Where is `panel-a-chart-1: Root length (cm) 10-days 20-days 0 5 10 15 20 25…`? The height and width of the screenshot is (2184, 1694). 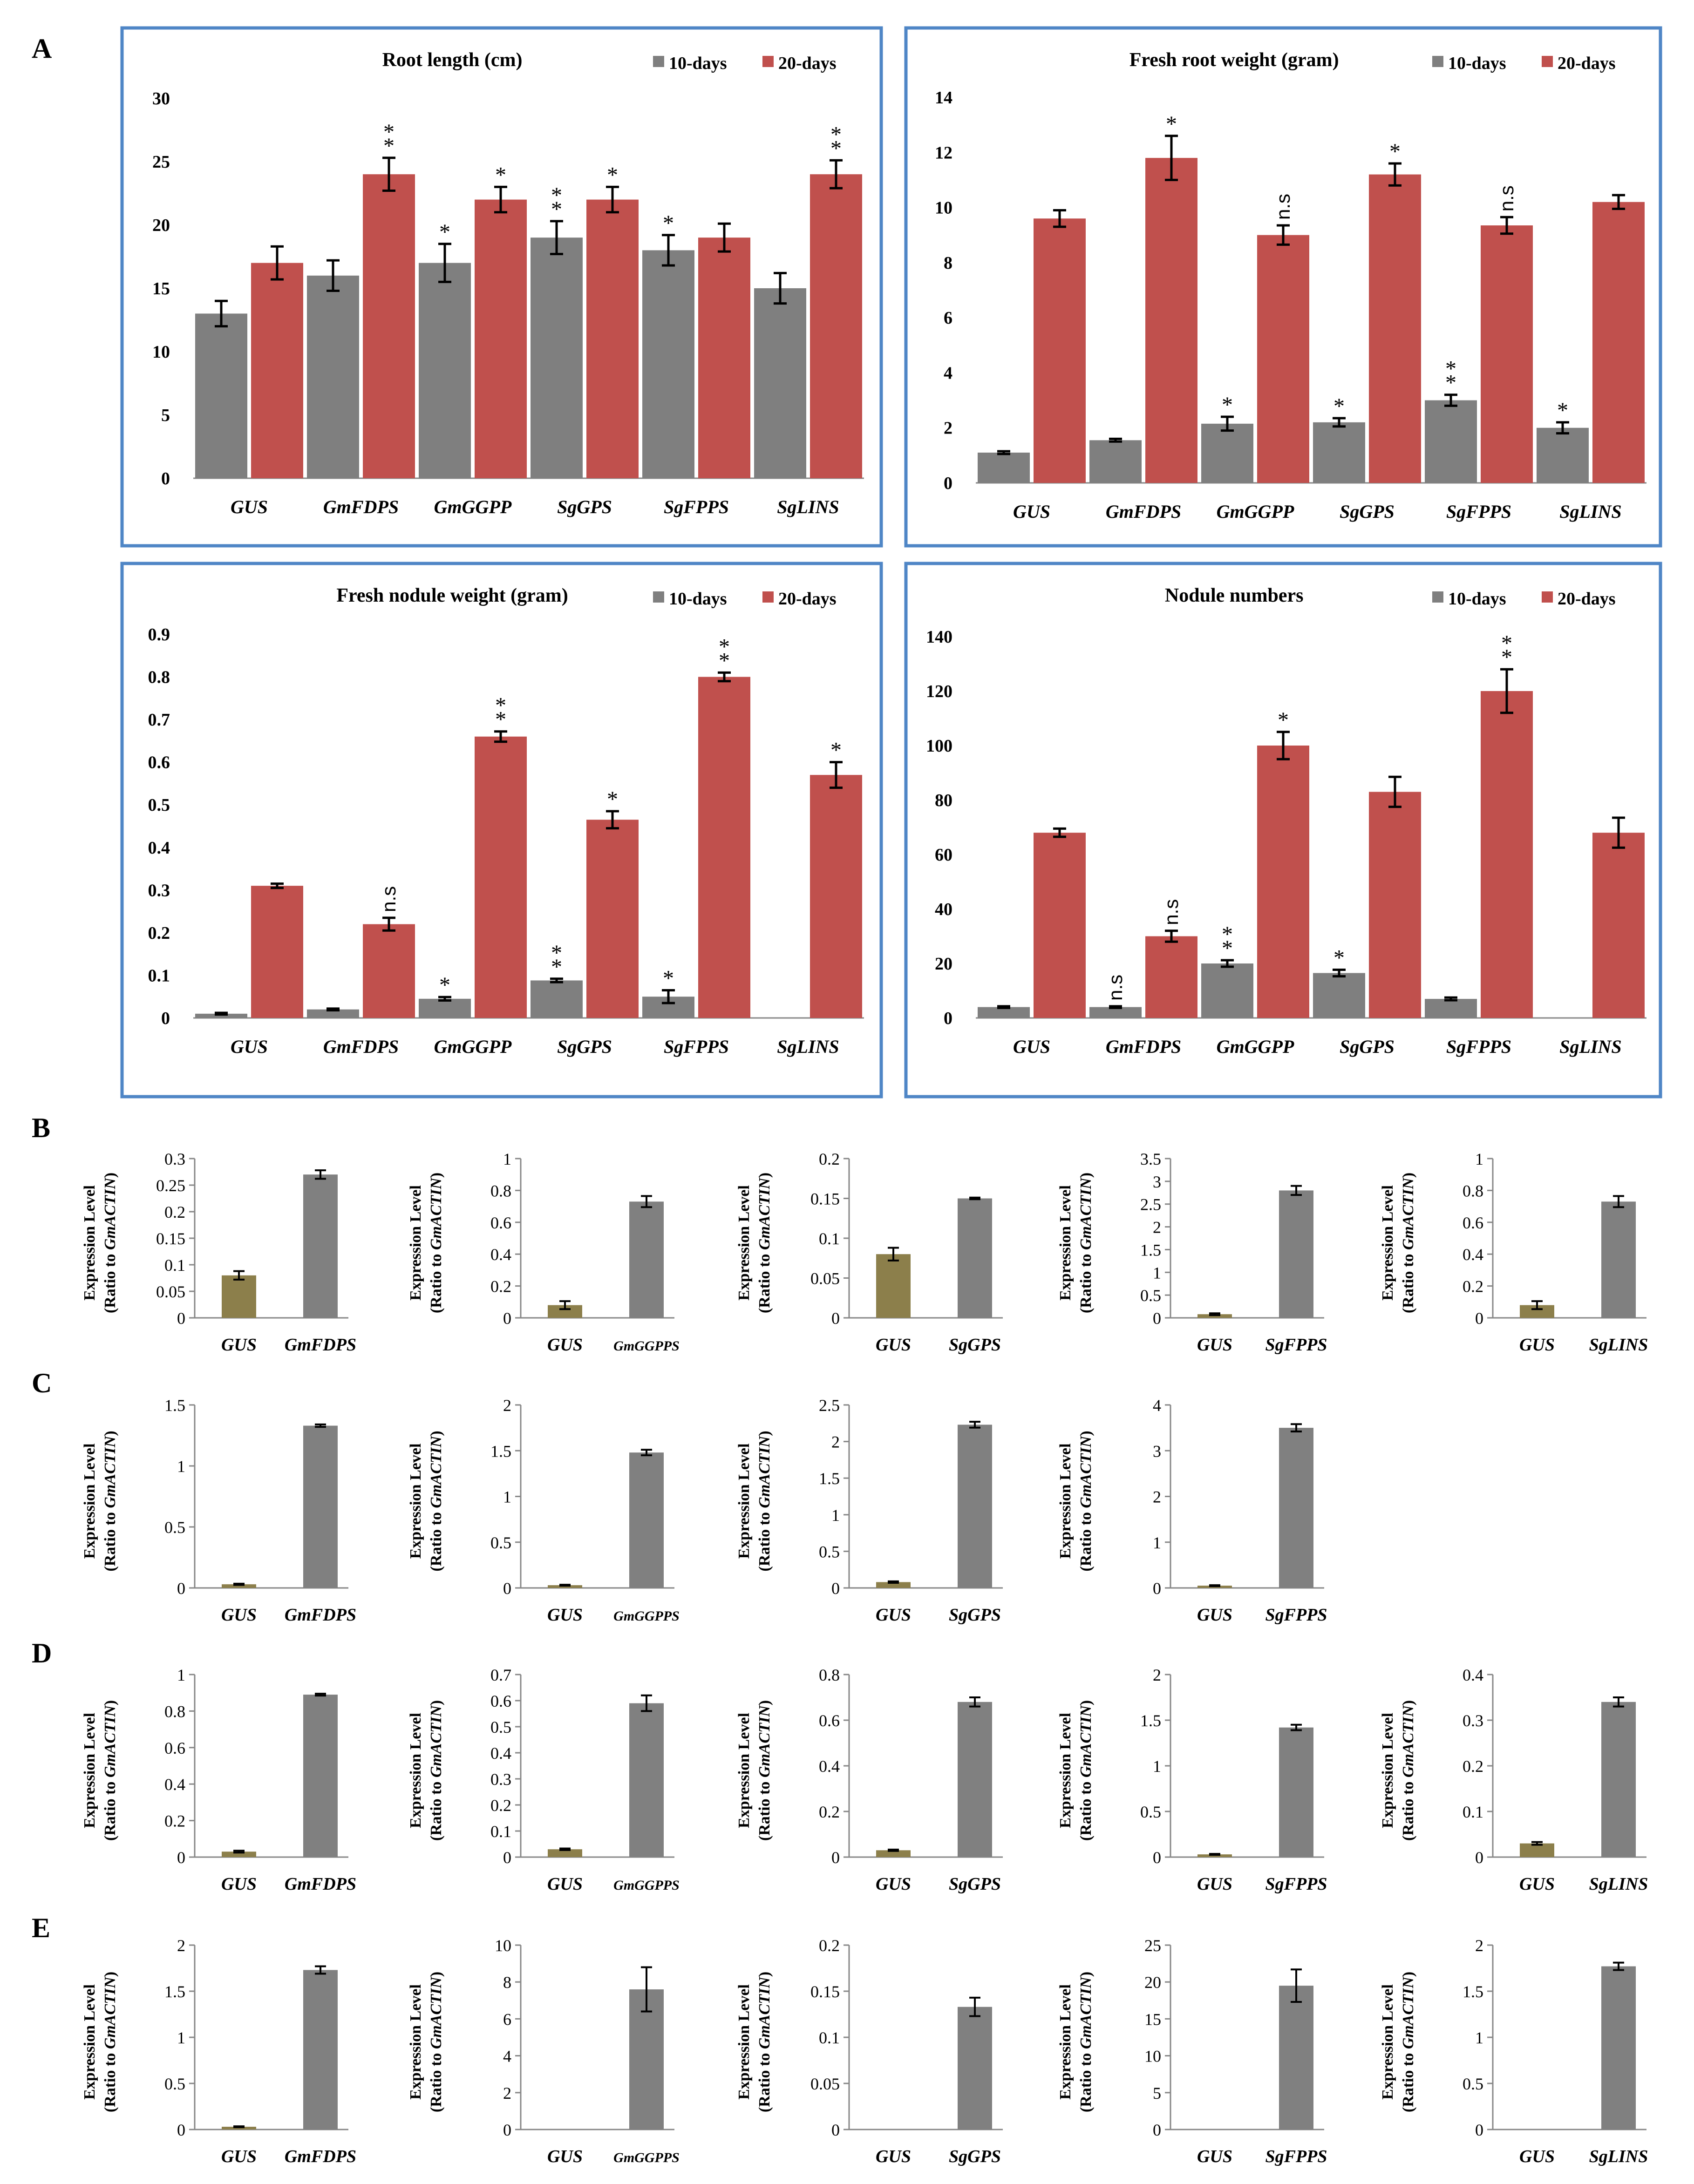 panel-a-chart-1: Root length (cm) 10-days 20-days 0 5 10 15 20 25… is located at coordinates (501, 287).